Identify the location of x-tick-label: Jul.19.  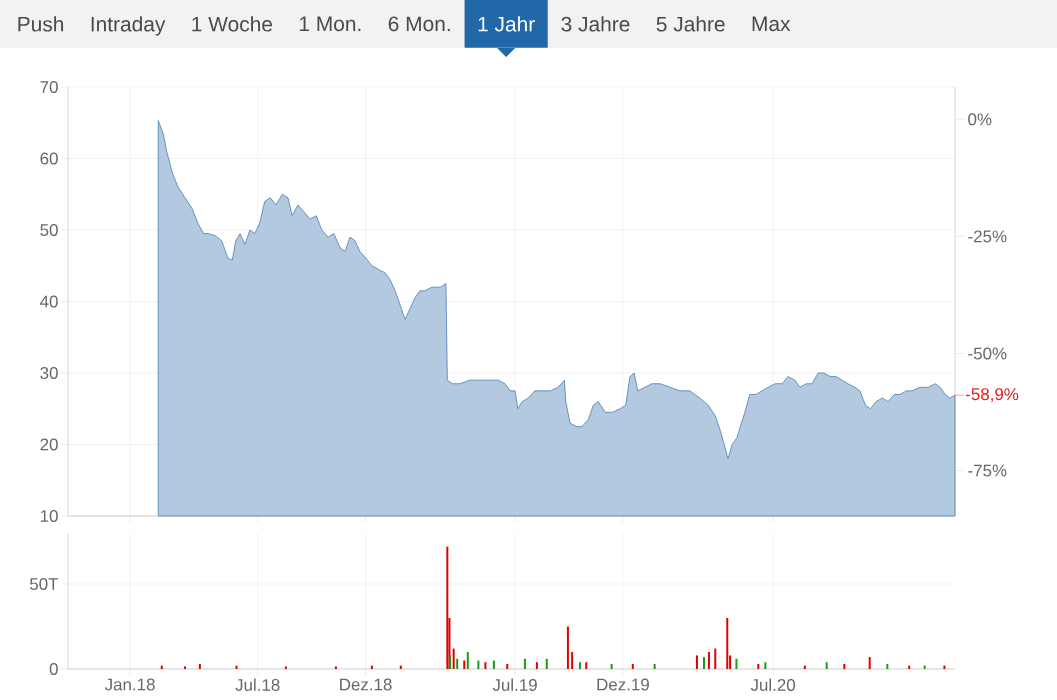
(514, 684).